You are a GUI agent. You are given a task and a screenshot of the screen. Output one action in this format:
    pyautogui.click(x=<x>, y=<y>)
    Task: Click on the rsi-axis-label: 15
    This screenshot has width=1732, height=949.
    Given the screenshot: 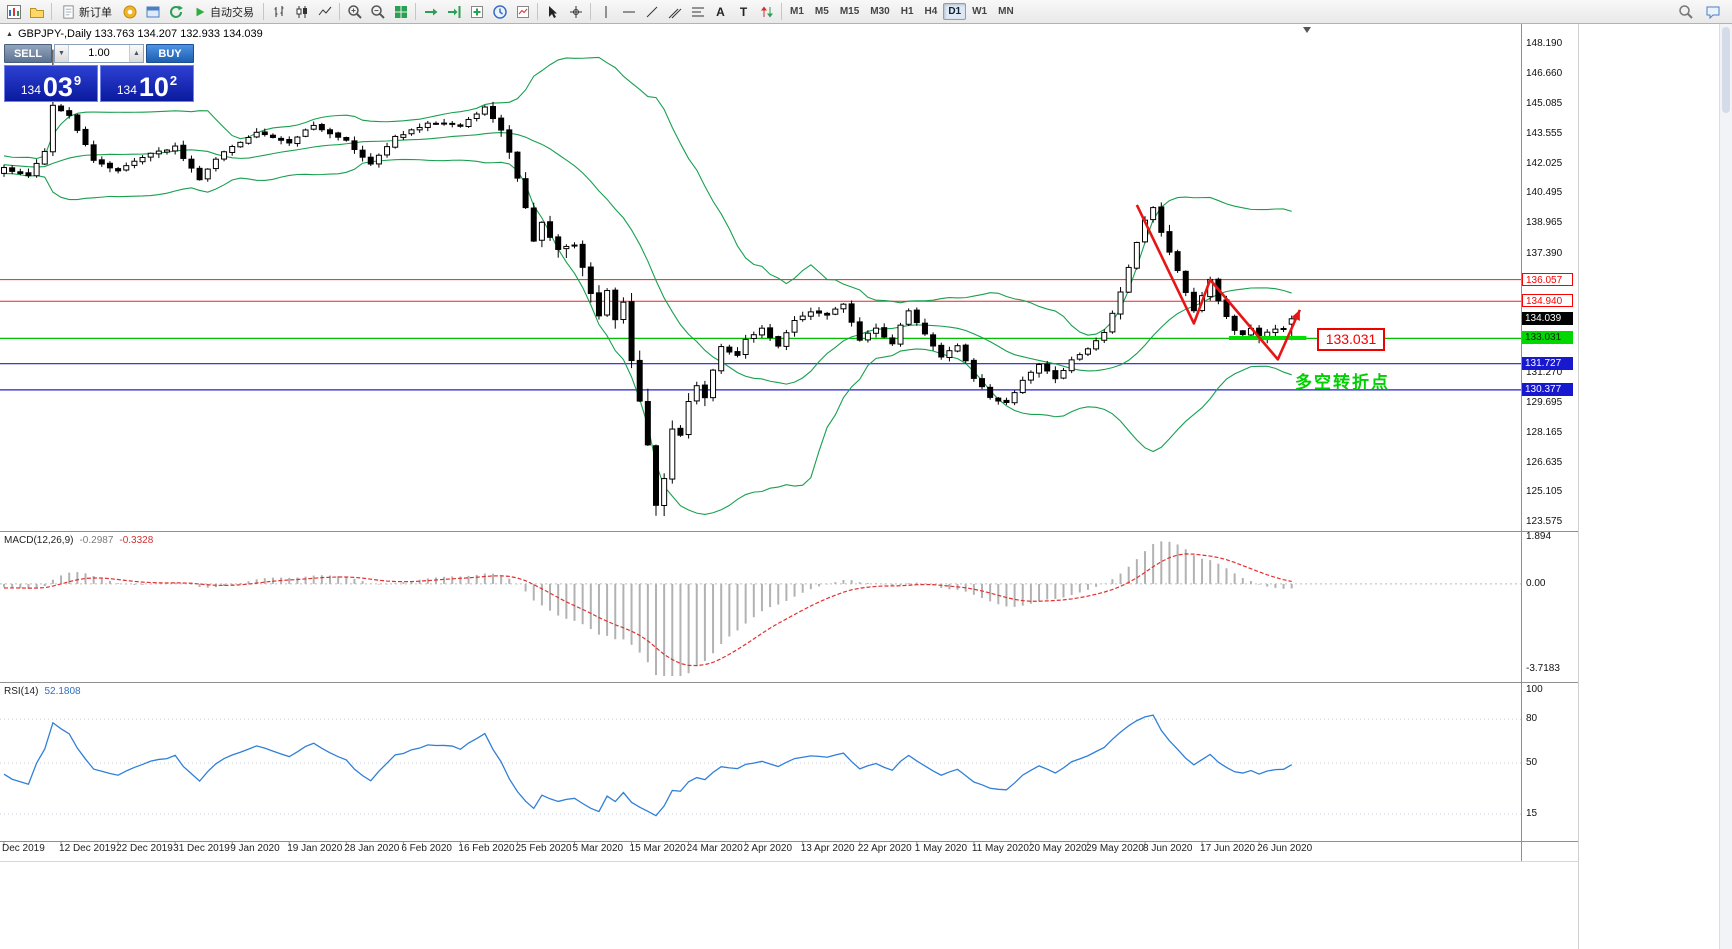 What is the action you would take?
    pyautogui.click(x=1532, y=814)
    